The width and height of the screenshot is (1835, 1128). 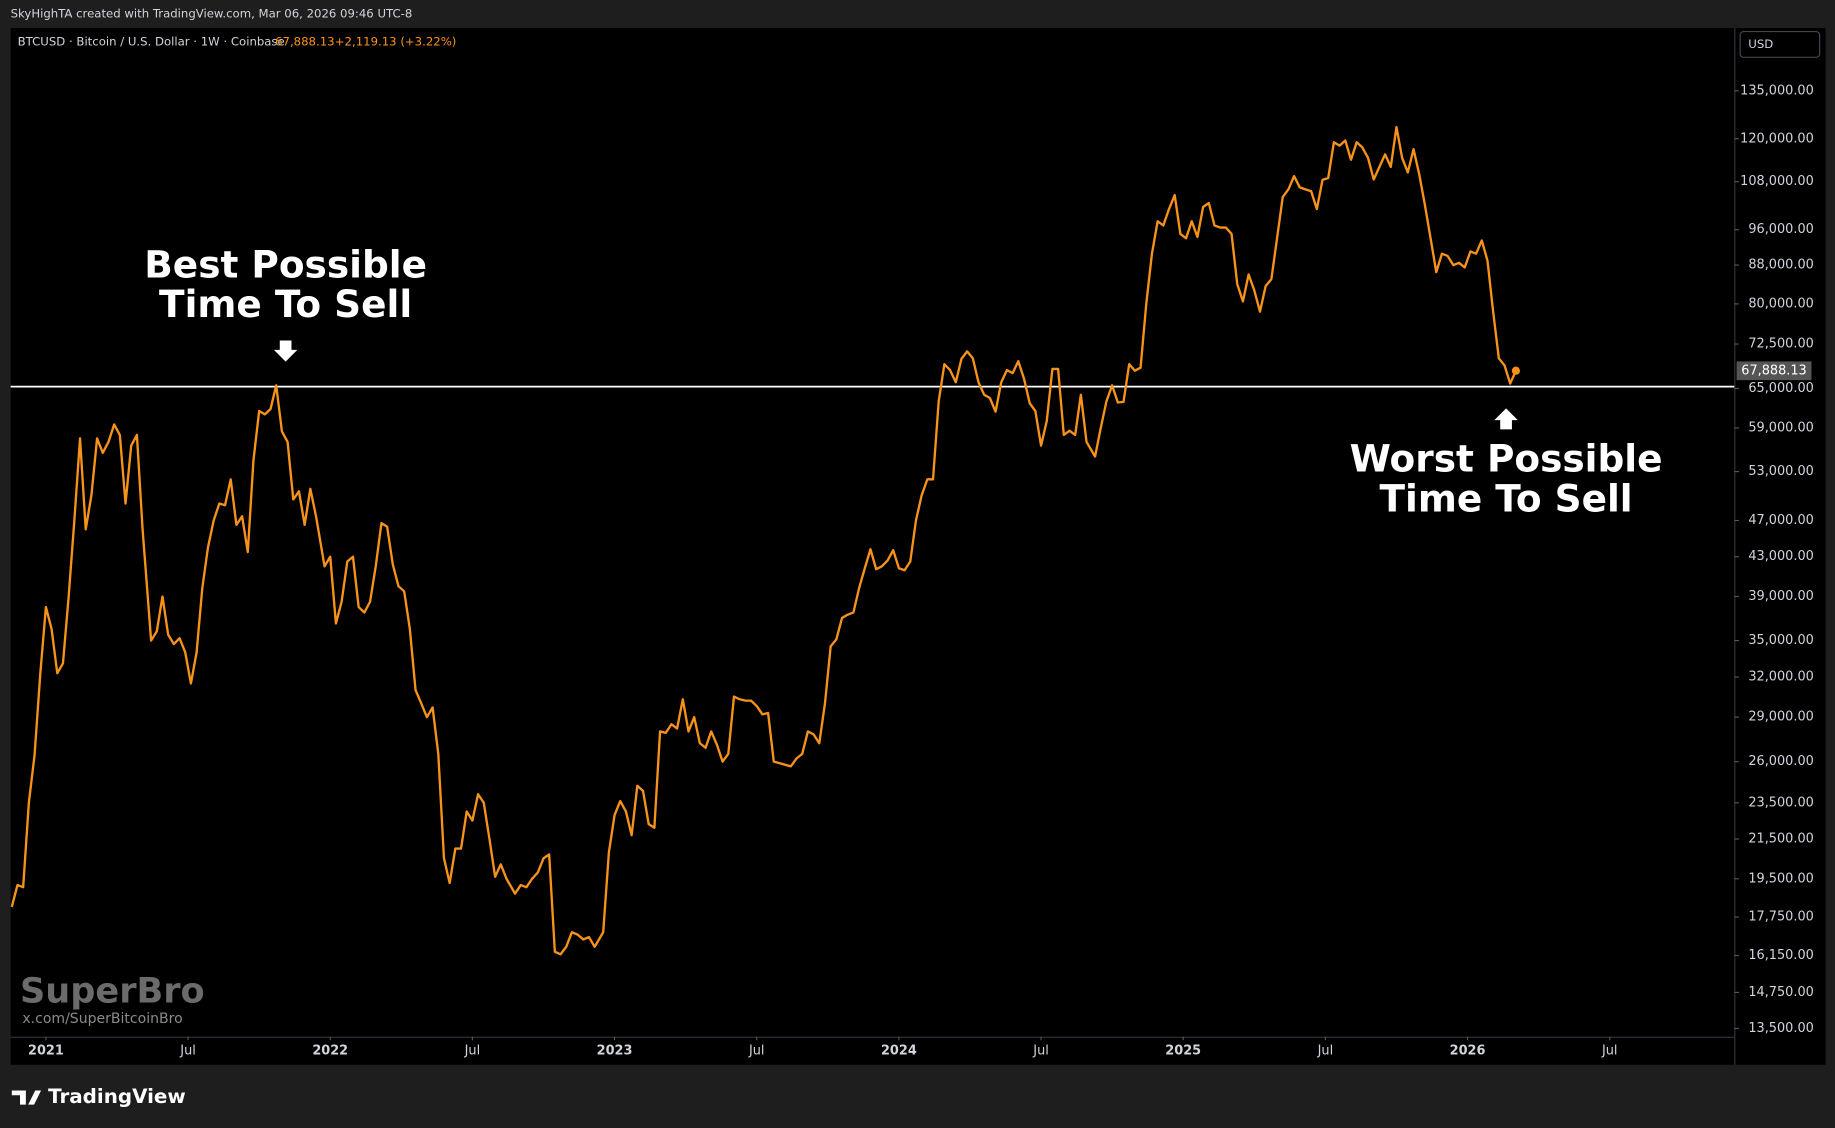 I want to click on x-tick-label: 2026, so click(x=1468, y=1050).